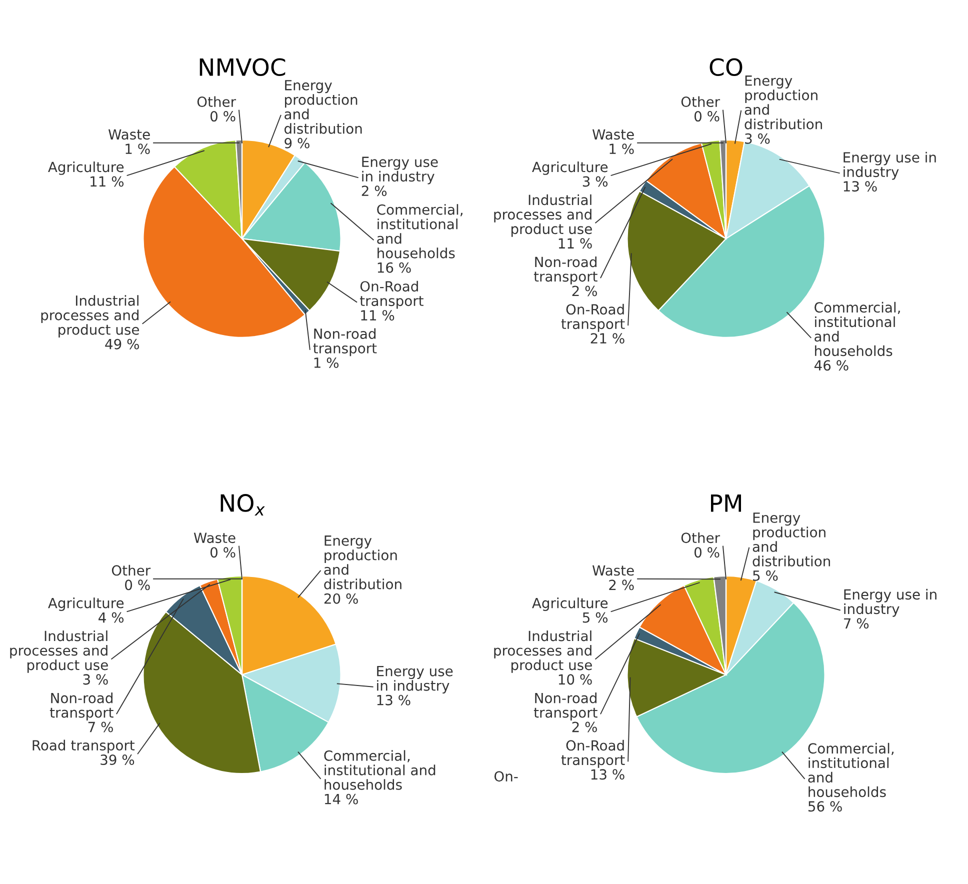  I want to click on category-label: Waste, so click(215, 538).